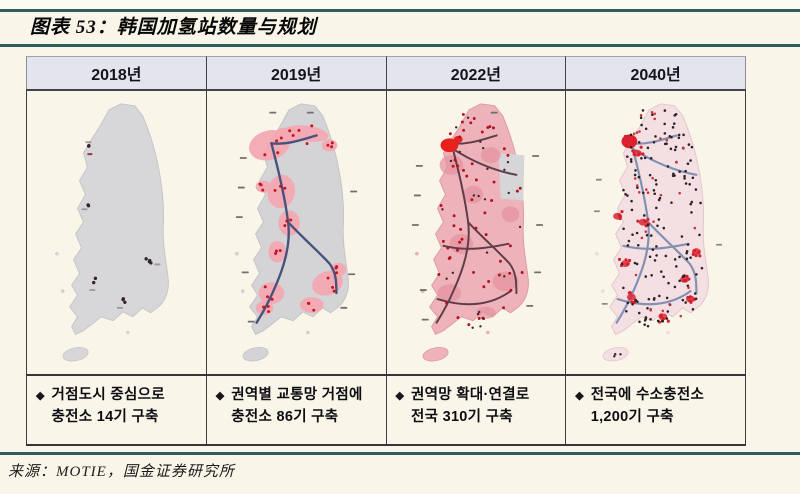 Image resolution: width=800 pixels, height=494 pixels. Describe the element at coordinates (647, 407) in the screenshot. I see `note-text: 전국에 수소충전소 1,200기 구축` at that location.